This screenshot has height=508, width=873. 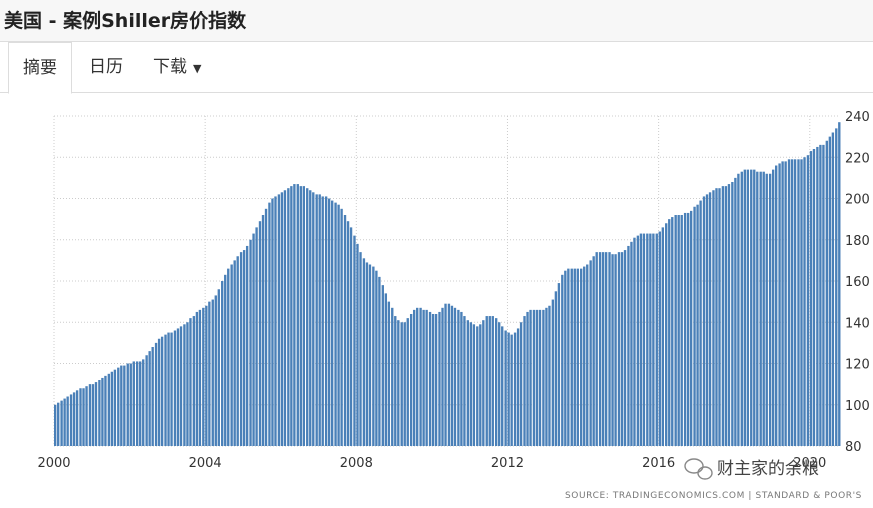 I want to click on tab: 日历, so click(x=106, y=67).